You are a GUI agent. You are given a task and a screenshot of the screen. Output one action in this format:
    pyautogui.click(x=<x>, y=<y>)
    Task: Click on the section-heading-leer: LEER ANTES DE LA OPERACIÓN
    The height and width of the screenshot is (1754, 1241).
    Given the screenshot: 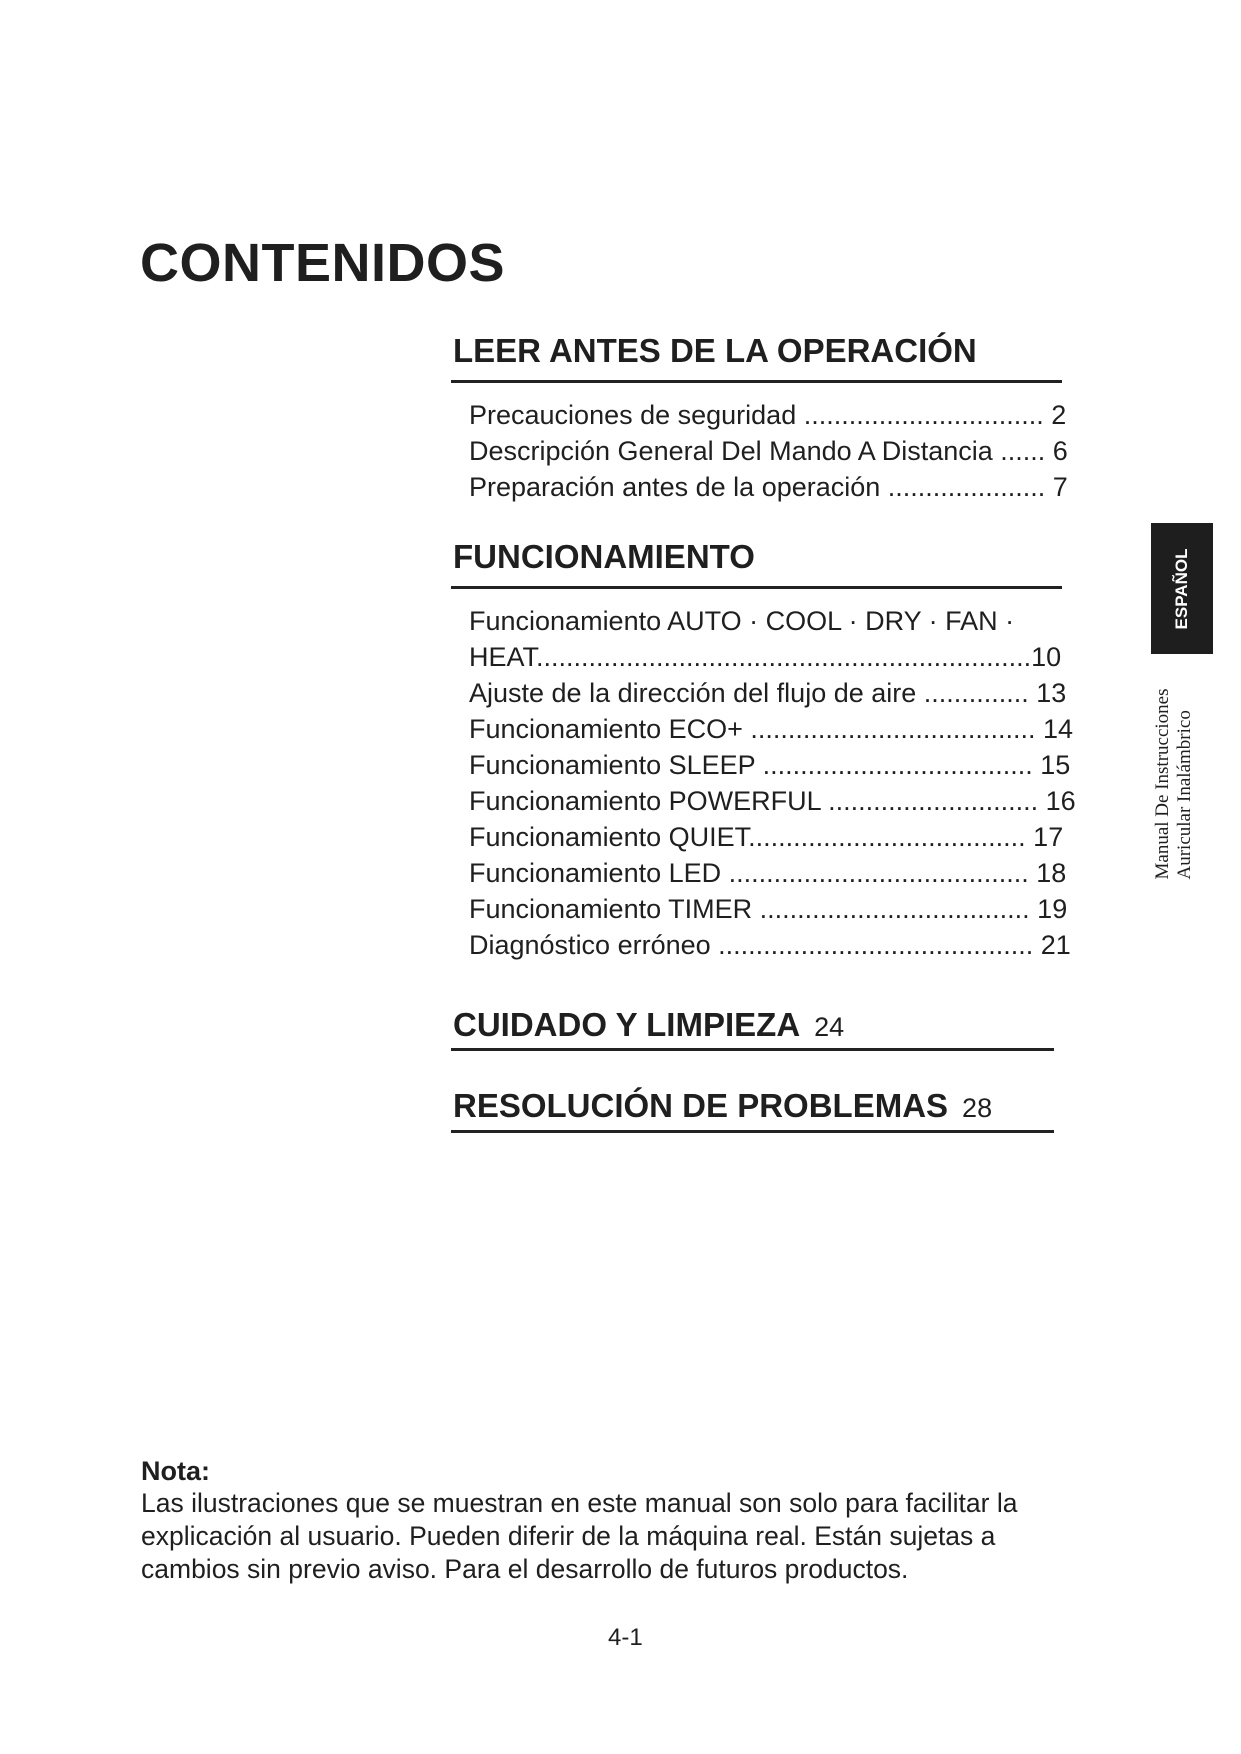 What is the action you would take?
    pyautogui.click(x=715, y=350)
    